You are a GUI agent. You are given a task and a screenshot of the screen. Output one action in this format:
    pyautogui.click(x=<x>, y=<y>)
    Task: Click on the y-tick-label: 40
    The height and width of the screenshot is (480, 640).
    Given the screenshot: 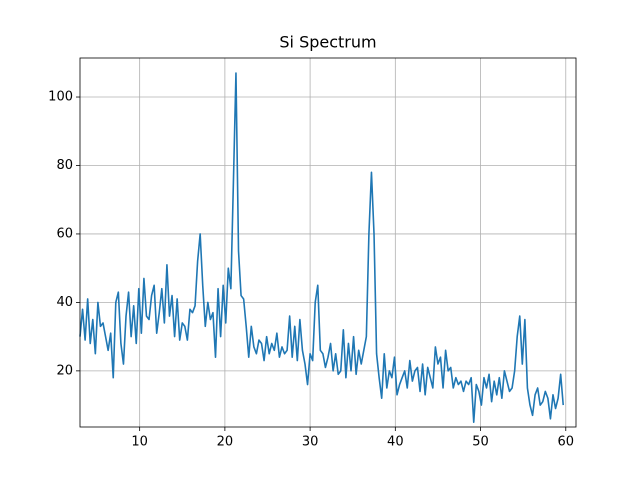 What is the action you would take?
    pyautogui.click(x=64, y=302)
    